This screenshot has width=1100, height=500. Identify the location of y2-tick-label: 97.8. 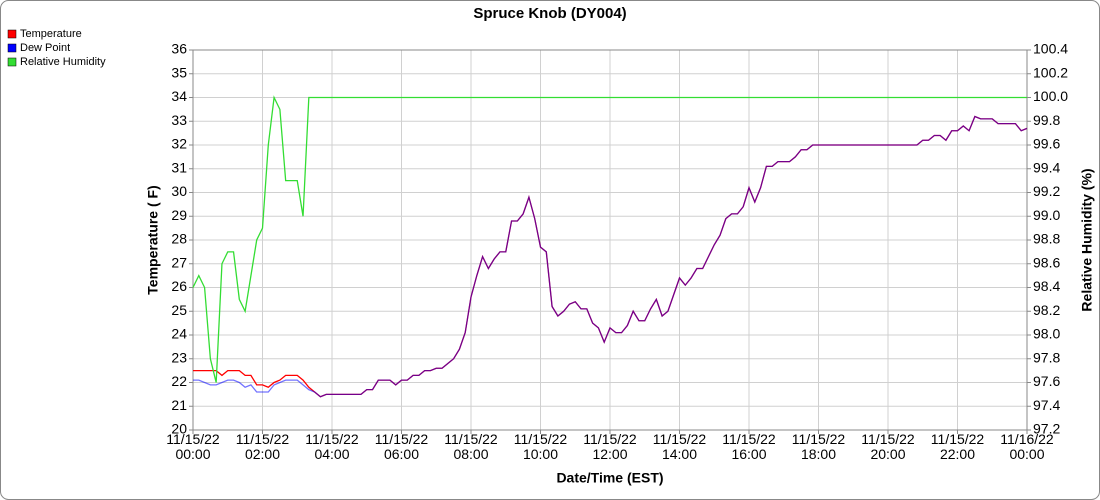
(1046, 357).